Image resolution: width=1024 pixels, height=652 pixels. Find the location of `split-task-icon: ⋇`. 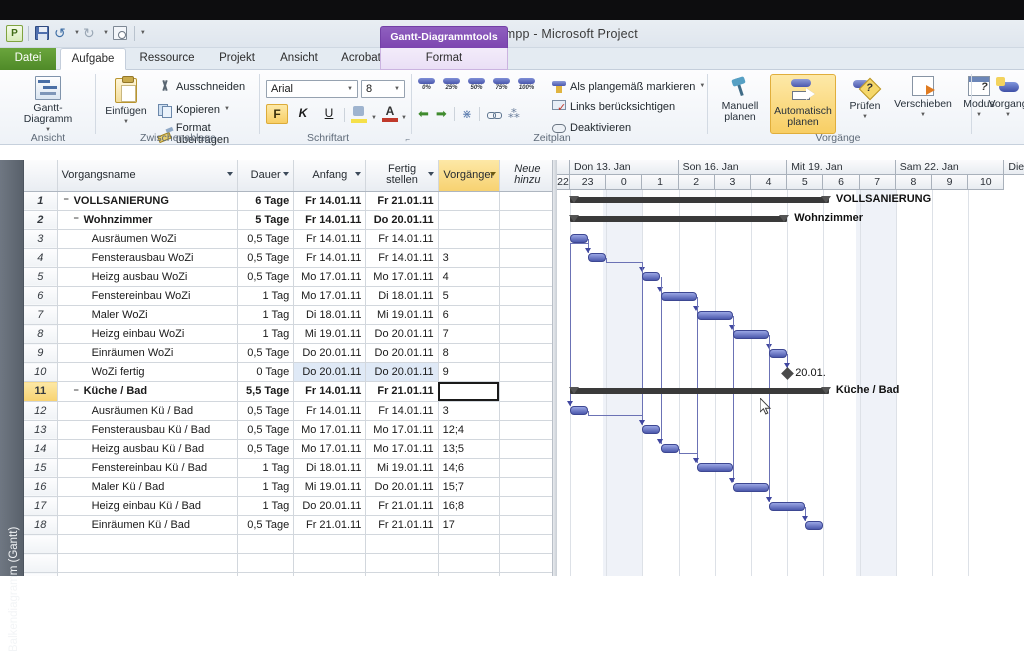

split-task-icon: ⋇ is located at coordinates (466, 114).